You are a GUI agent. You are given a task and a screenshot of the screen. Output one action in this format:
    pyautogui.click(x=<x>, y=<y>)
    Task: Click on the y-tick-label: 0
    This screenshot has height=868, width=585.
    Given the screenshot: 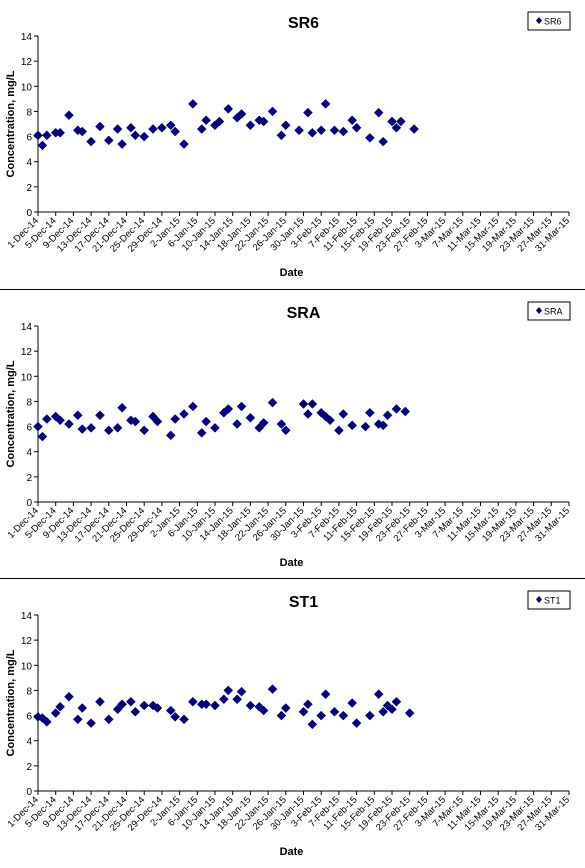 What is the action you would take?
    pyautogui.click(x=29, y=503)
    